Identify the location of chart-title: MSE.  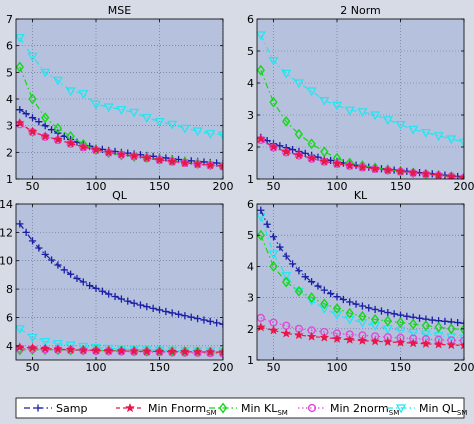
(119, 10).